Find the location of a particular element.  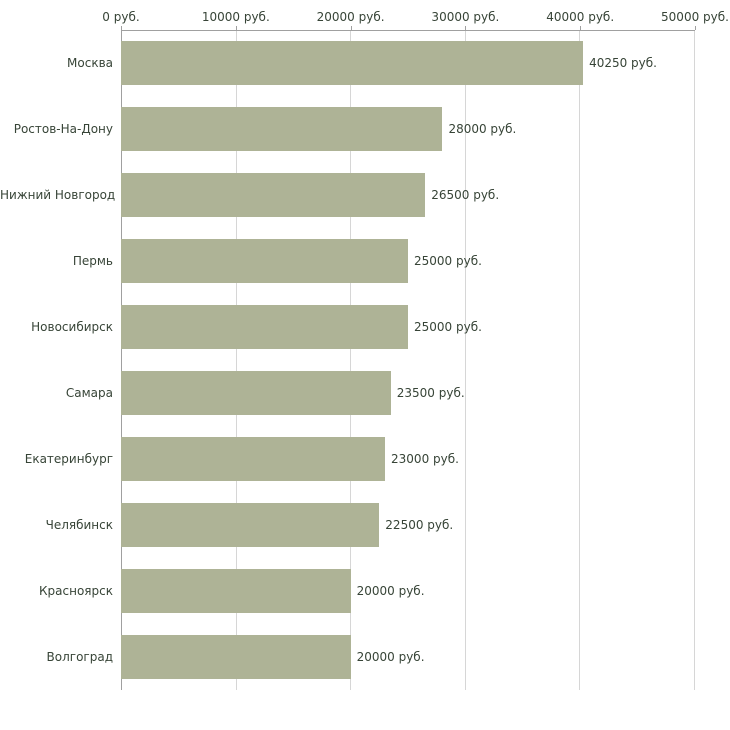

bar-row: Ростов-На-Дону 28000 руб. is located at coordinates (347, 129).